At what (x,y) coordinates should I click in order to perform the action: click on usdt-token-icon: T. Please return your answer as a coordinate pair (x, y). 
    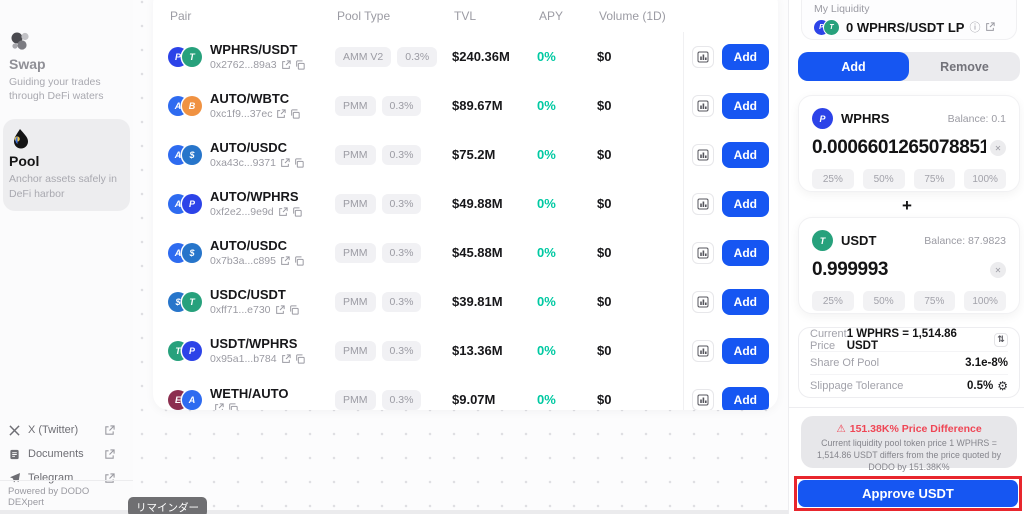
    Looking at the image, I should click on (822, 240).